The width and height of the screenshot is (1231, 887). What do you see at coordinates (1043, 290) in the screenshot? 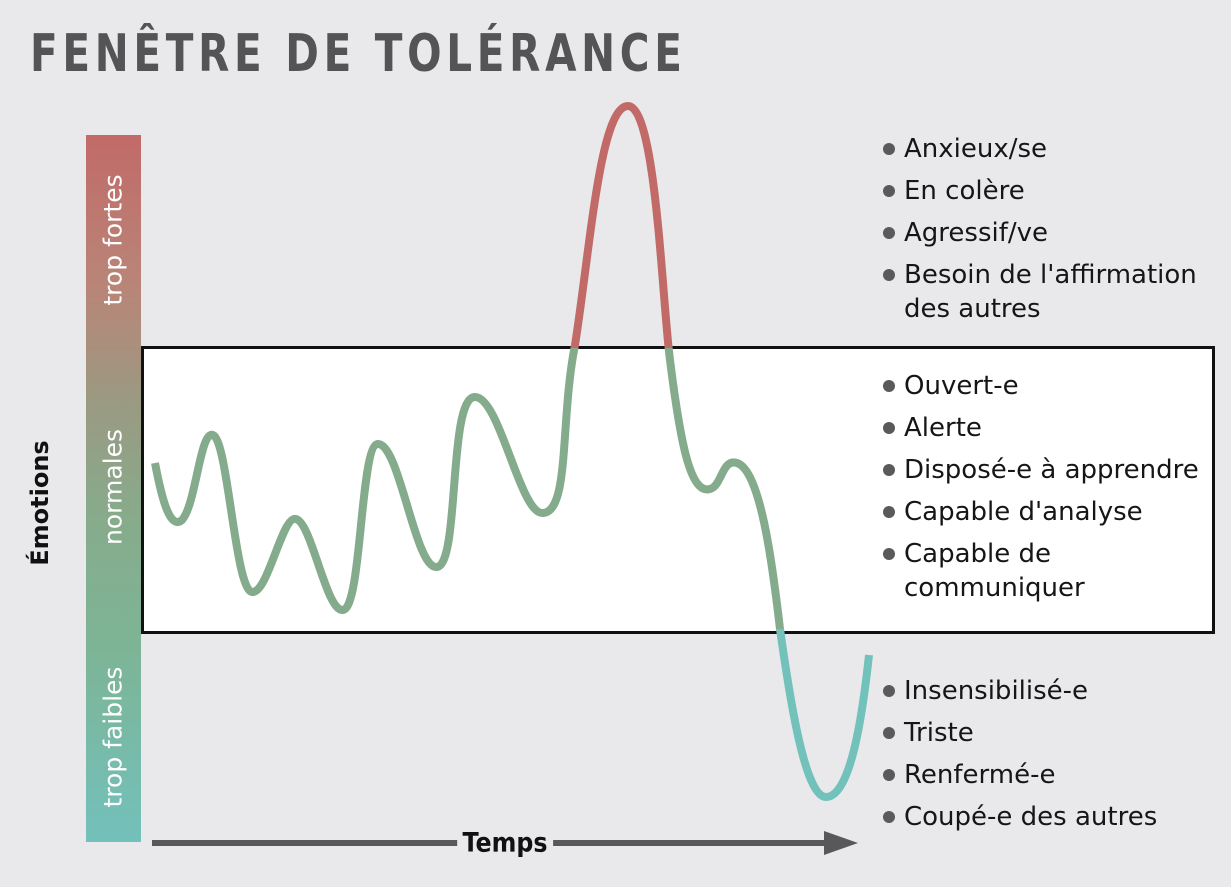
I see `list-item: Besoin de l'affirmation des autres` at bounding box center [1043, 290].